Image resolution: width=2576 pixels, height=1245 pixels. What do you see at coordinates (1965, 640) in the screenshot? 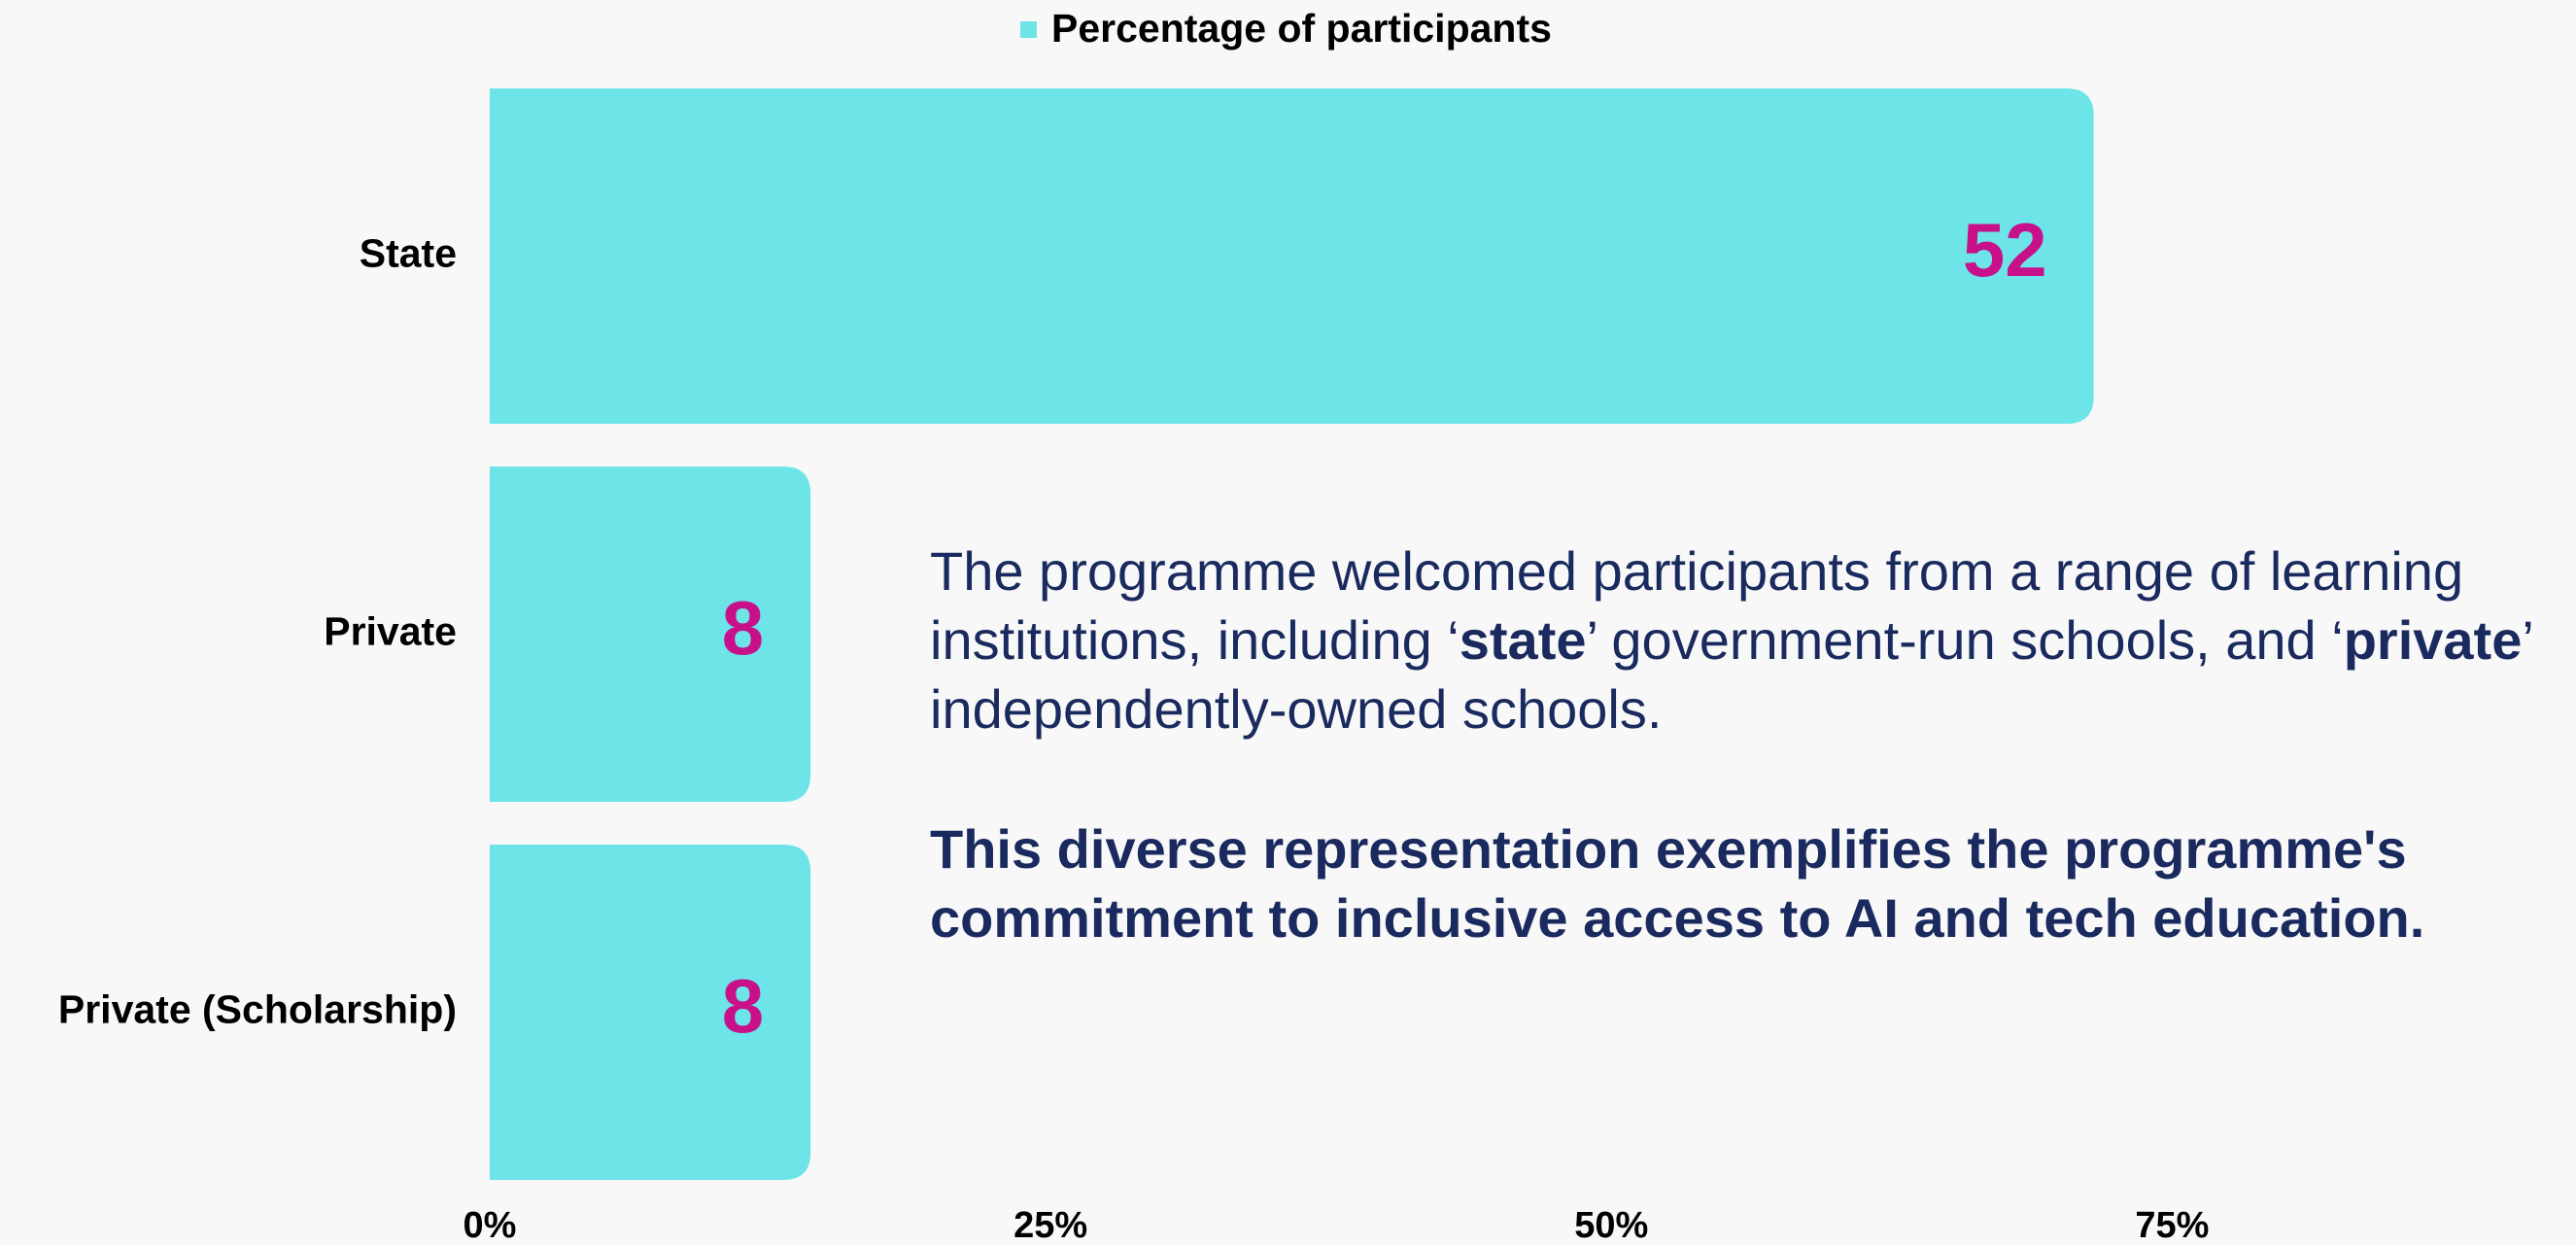
I see `text: ’ government-run schools, and ‘` at bounding box center [1965, 640].